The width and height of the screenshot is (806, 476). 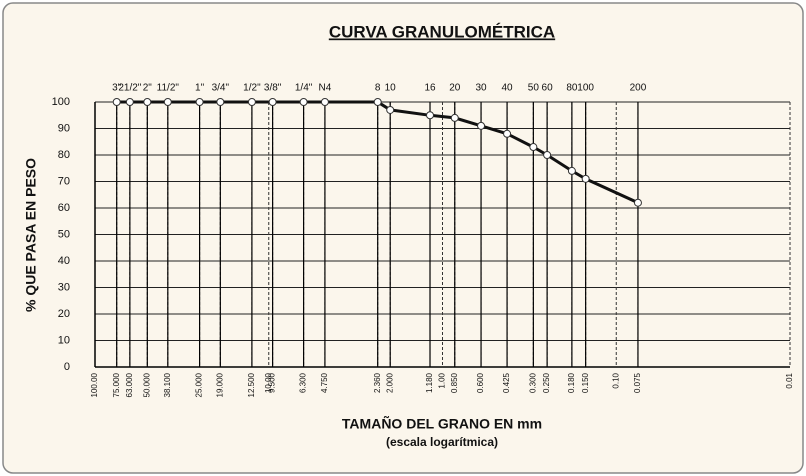 I want to click on sieve-label: 50, so click(x=534, y=88).